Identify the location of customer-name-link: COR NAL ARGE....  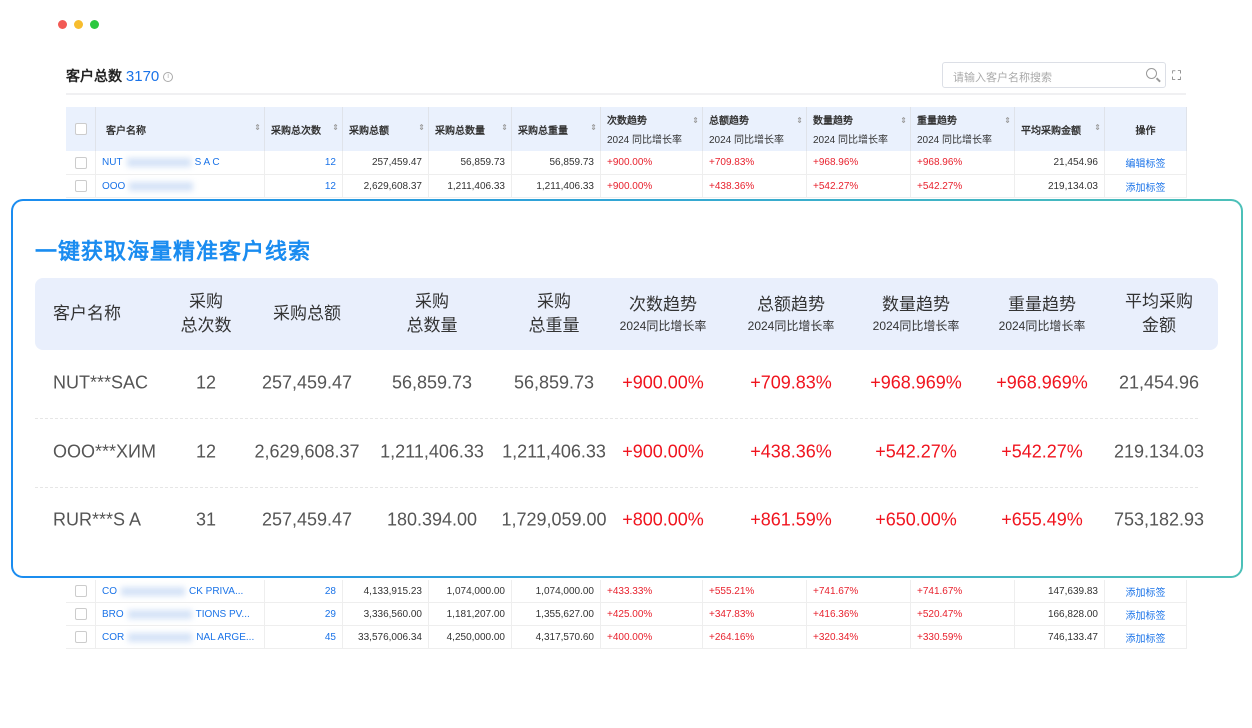
(180, 637).